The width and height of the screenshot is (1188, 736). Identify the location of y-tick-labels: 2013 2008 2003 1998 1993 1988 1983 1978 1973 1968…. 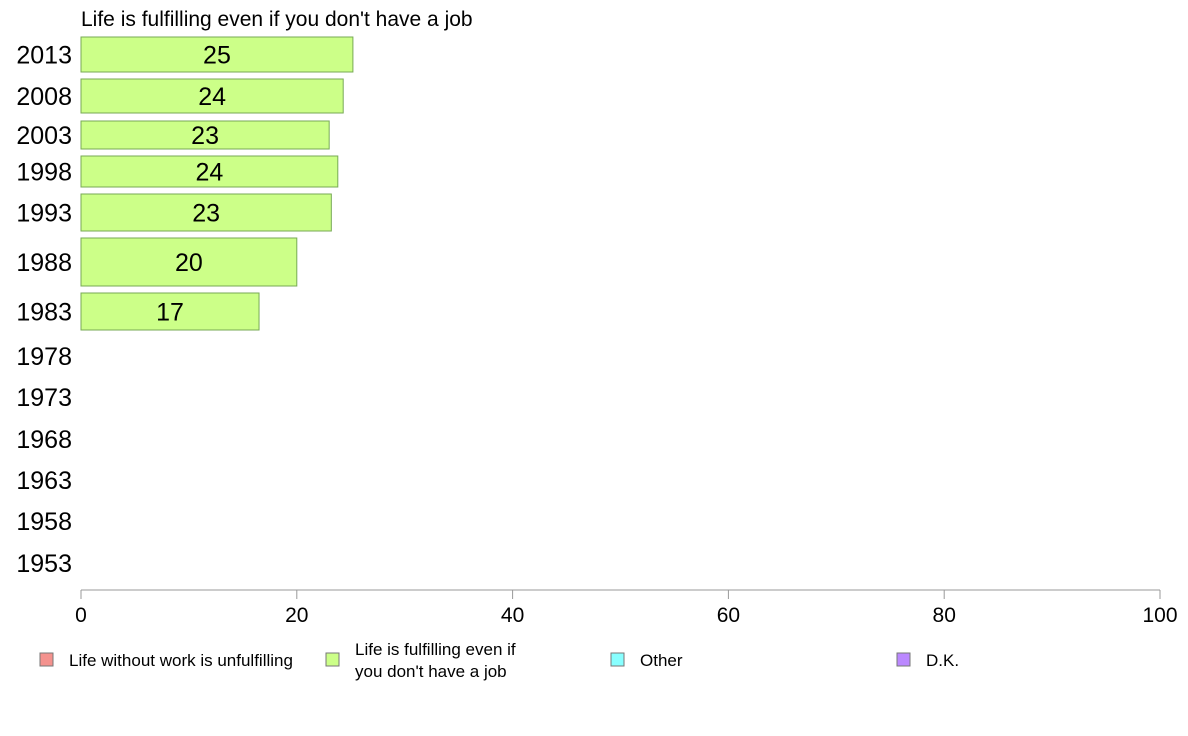
(44, 310).